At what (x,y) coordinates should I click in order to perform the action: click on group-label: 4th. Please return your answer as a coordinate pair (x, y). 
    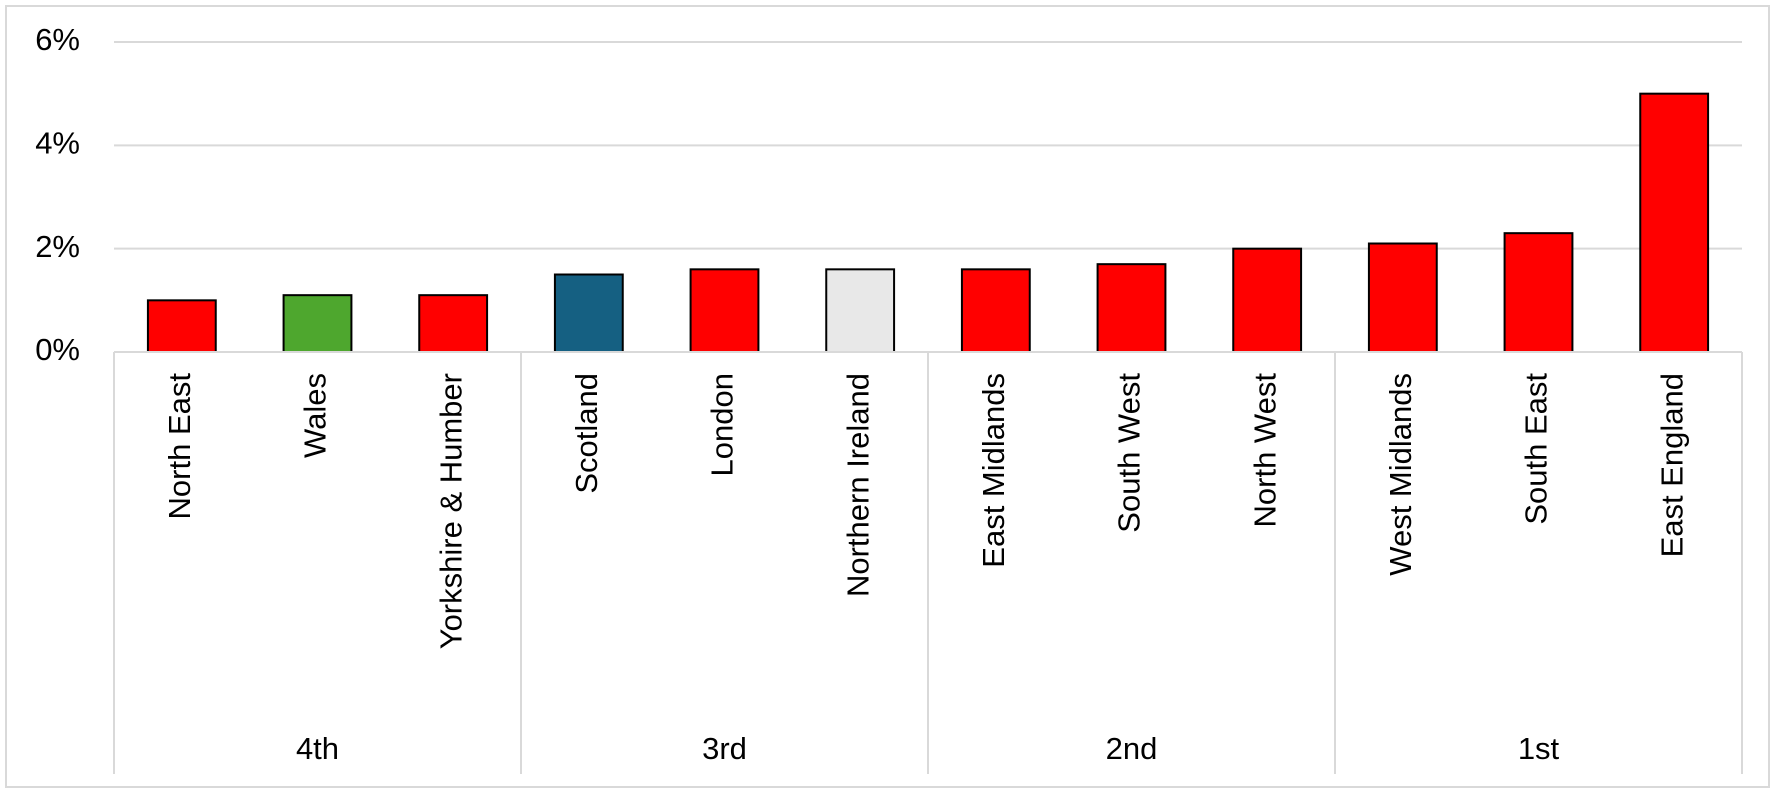
    Looking at the image, I should click on (317, 748).